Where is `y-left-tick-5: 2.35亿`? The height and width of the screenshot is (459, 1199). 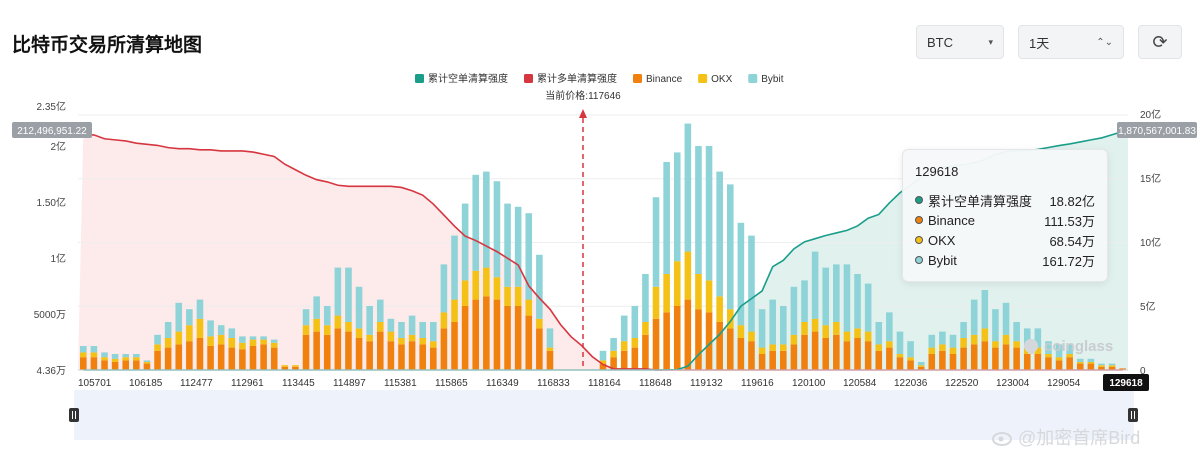
y-left-tick-5: 2.35亿 is located at coordinates (51, 106).